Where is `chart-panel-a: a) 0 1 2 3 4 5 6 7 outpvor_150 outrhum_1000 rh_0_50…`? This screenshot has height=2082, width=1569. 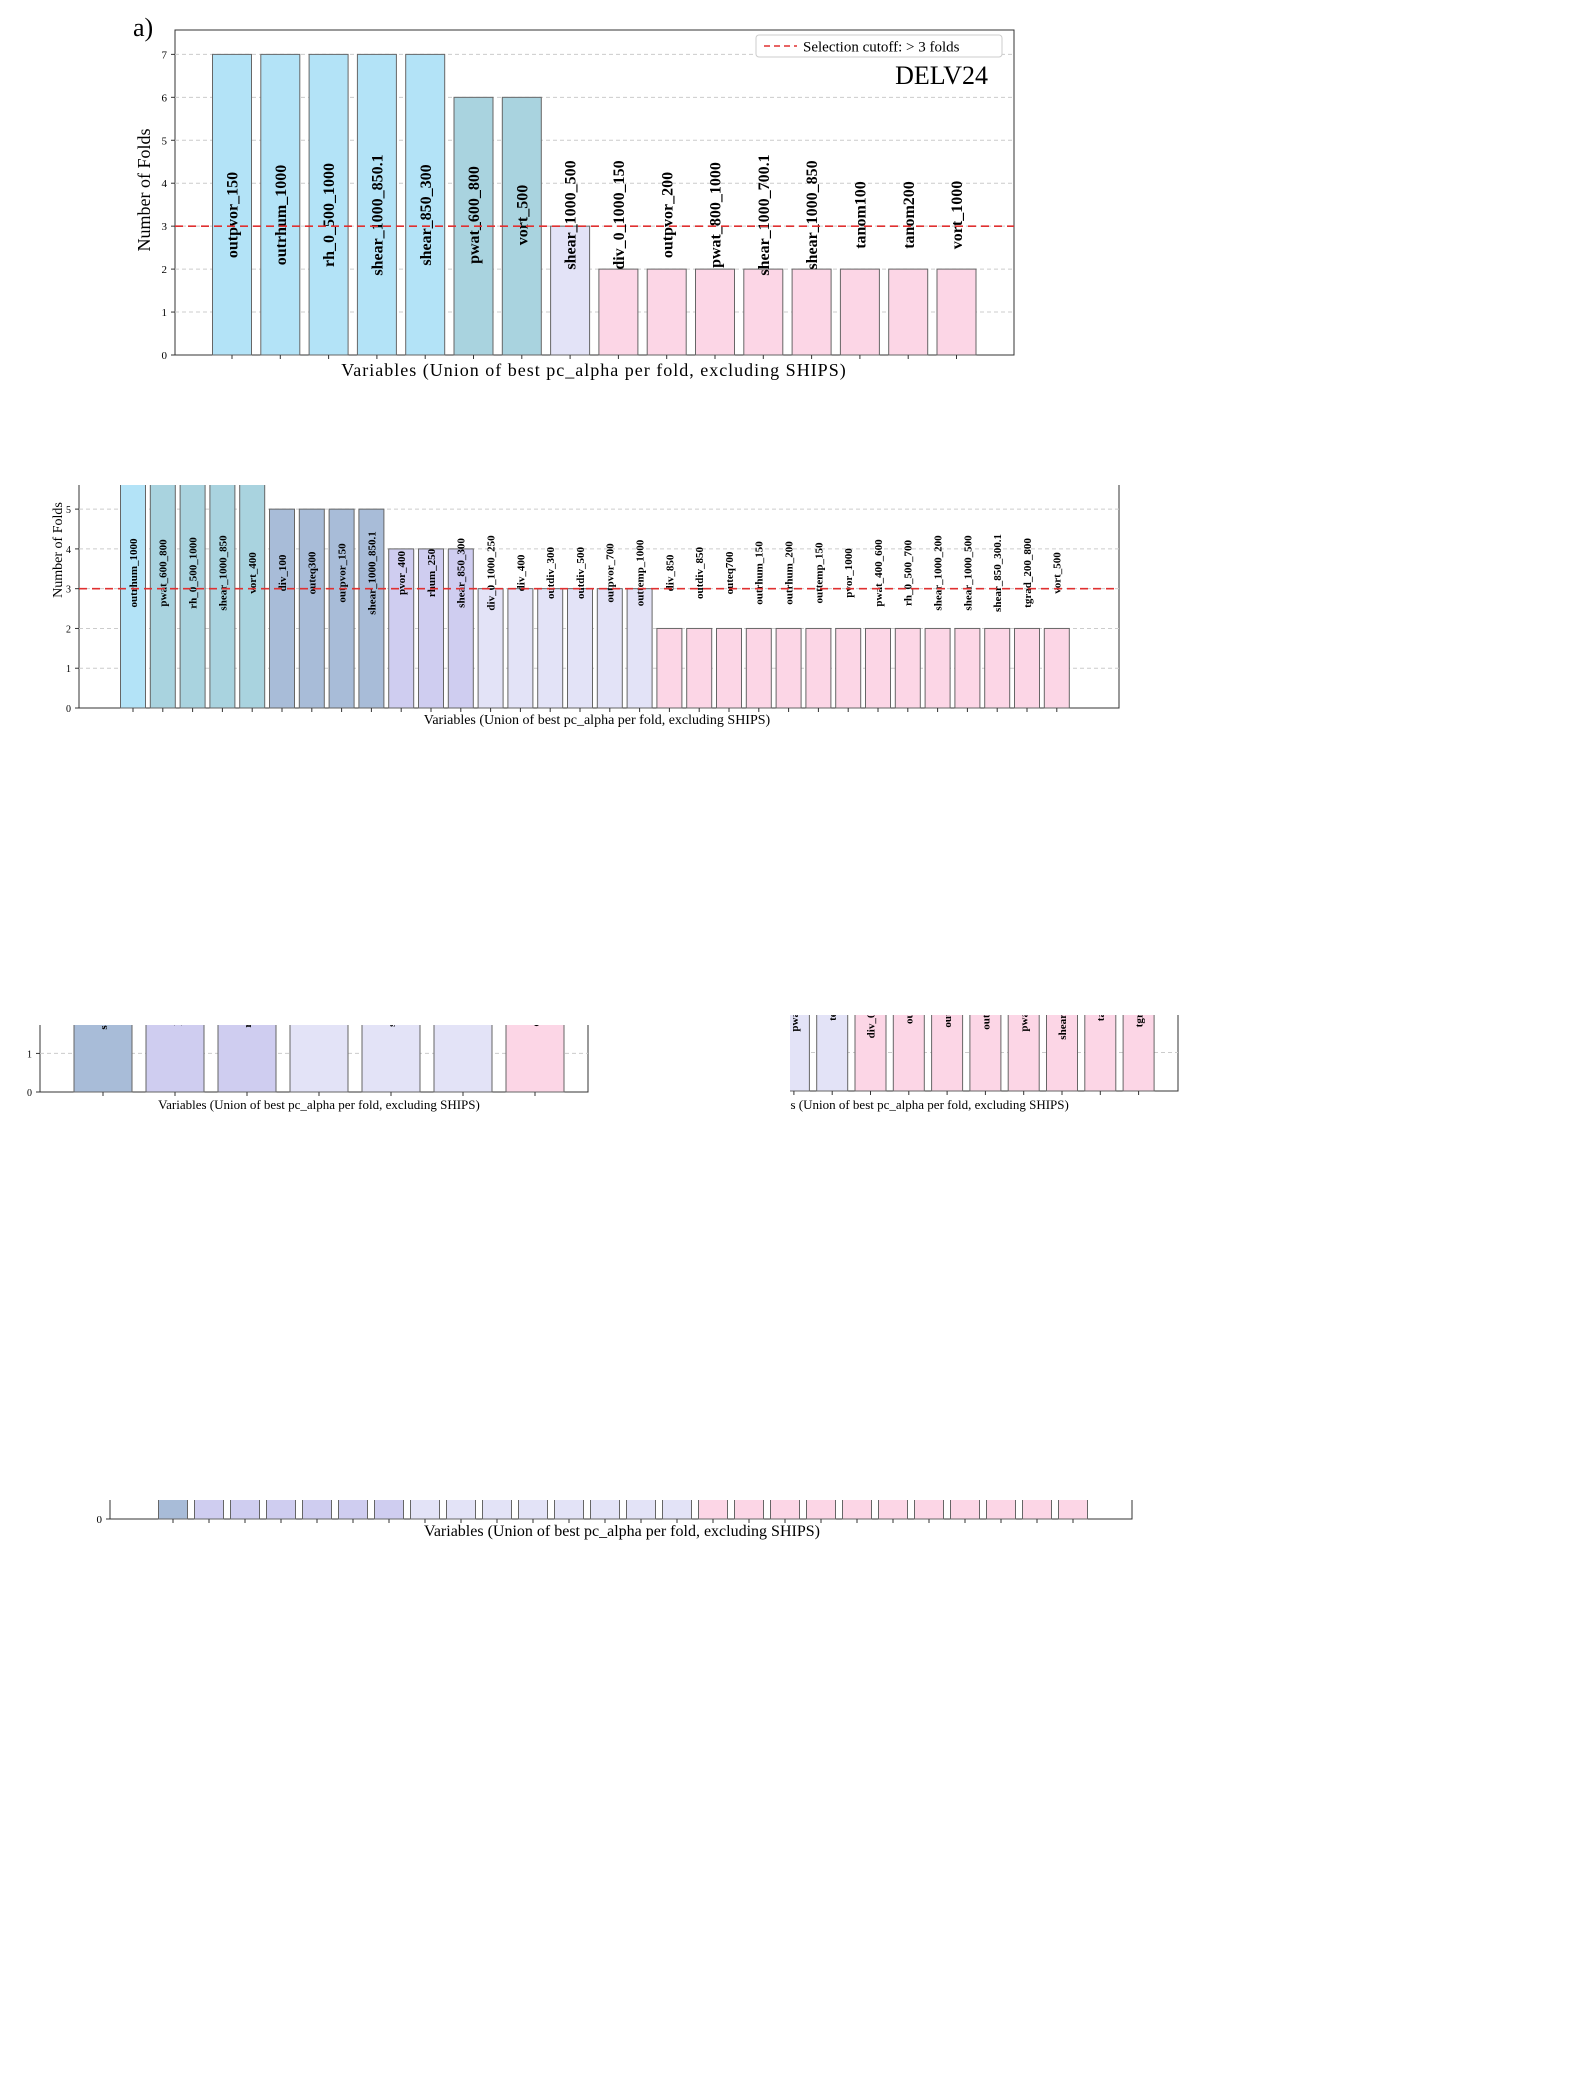 chart-panel-a: a) 0 1 2 3 4 5 6 7 outpvor_150 outrhum_1000 rh_0_50… is located at coordinates (574, 197).